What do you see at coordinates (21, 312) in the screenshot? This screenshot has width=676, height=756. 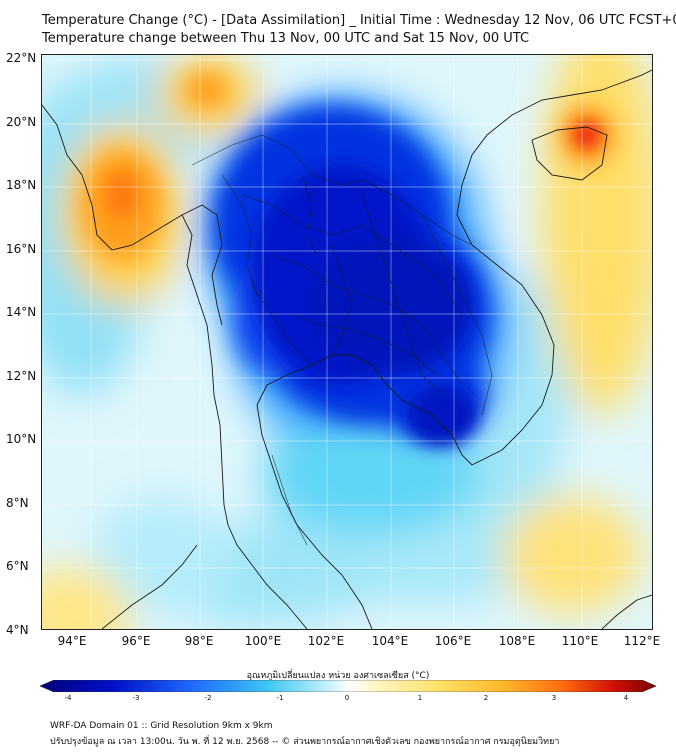 I see `lat-label: 14°N` at bounding box center [21, 312].